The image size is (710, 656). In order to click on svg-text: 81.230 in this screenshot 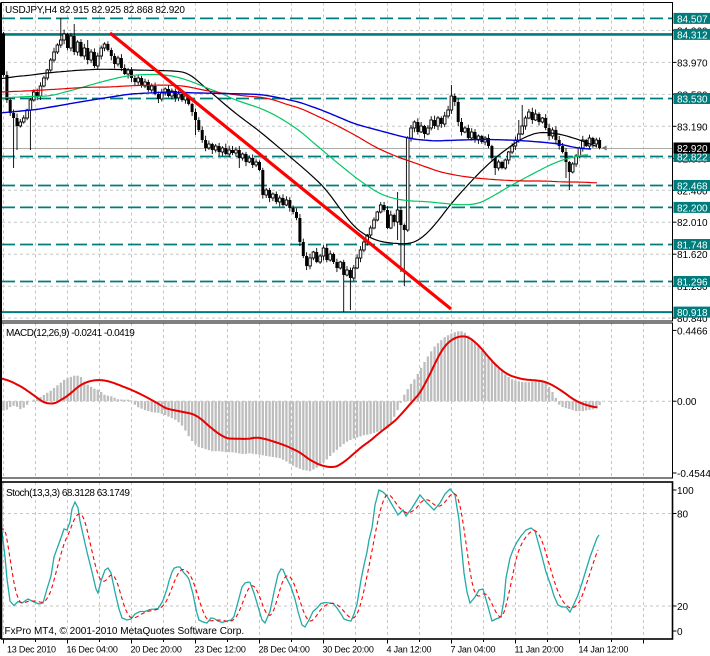, I will do `click(692, 287)`.